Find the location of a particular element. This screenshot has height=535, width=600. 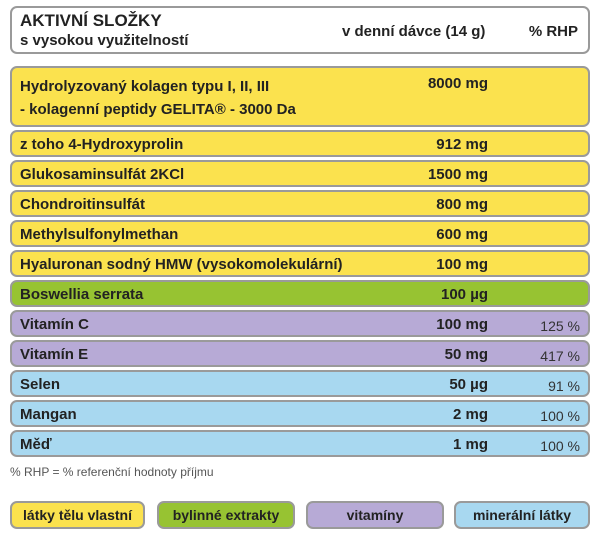

ingredient-rhp: 417 % is located at coordinates (560, 356).